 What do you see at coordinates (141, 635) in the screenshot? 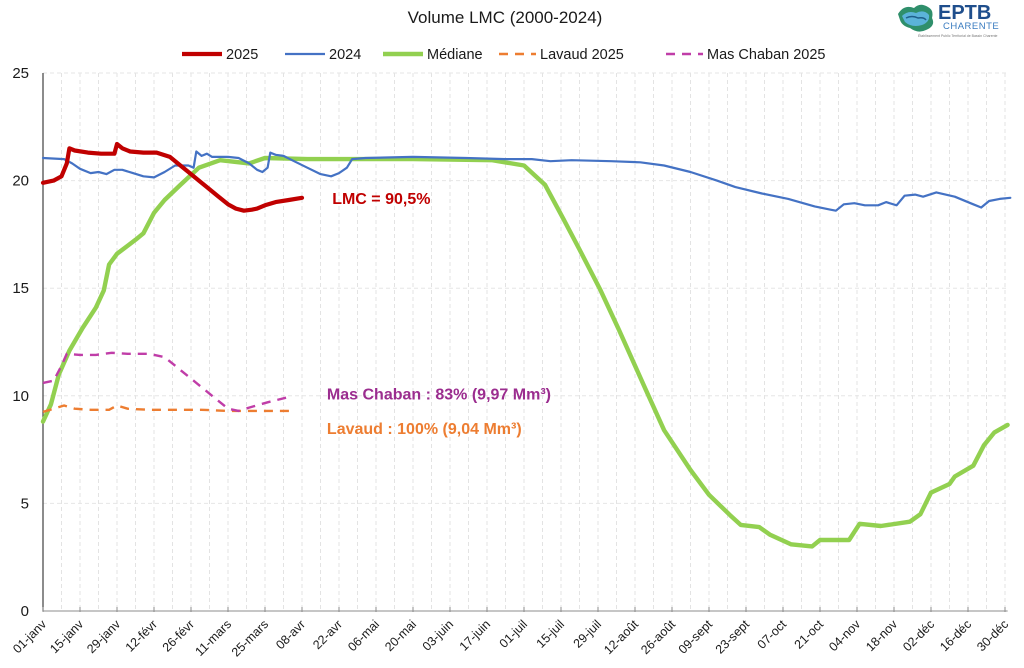
I see `x-tick-label: 12-févr` at bounding box center [141, 635].